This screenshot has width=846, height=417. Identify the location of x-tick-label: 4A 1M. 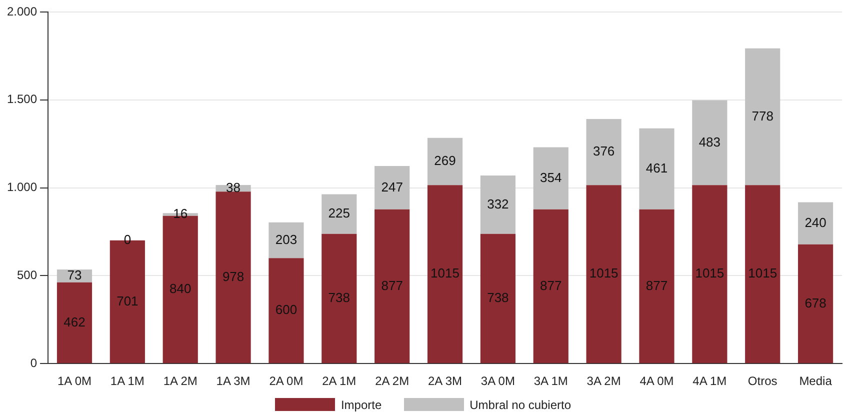
(709, 381).